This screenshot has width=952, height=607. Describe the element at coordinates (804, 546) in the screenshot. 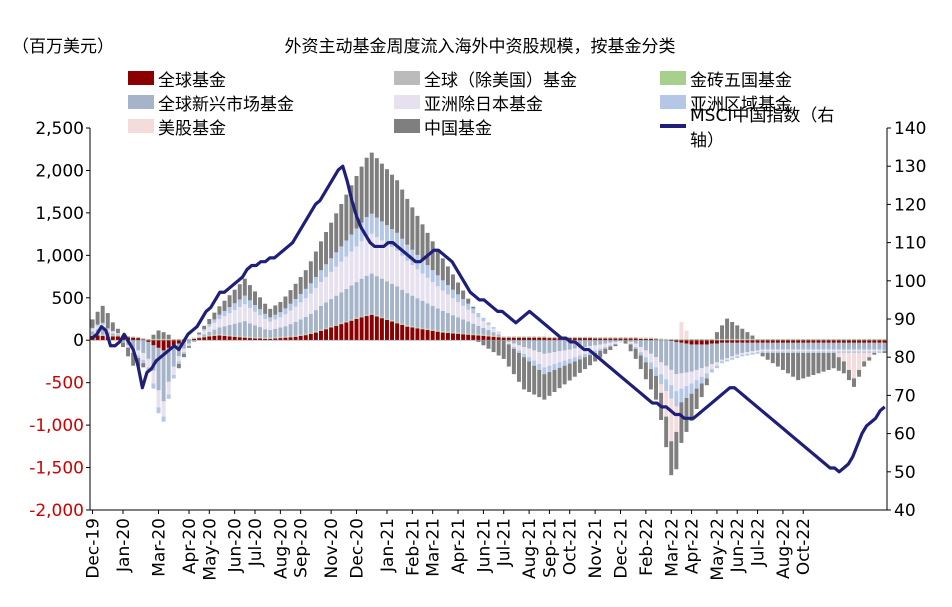

I see `x-tick-label: Oct-22` at that location.